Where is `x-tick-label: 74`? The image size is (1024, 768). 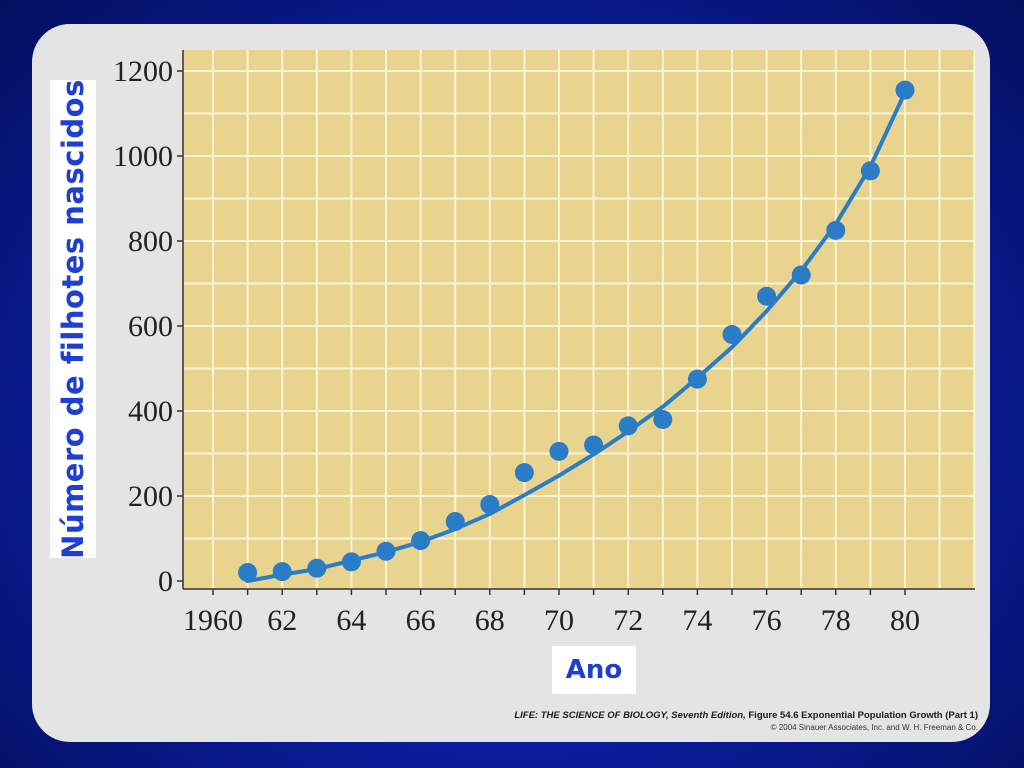 x-tick-label: 74 is located at coordinates (697, 620).